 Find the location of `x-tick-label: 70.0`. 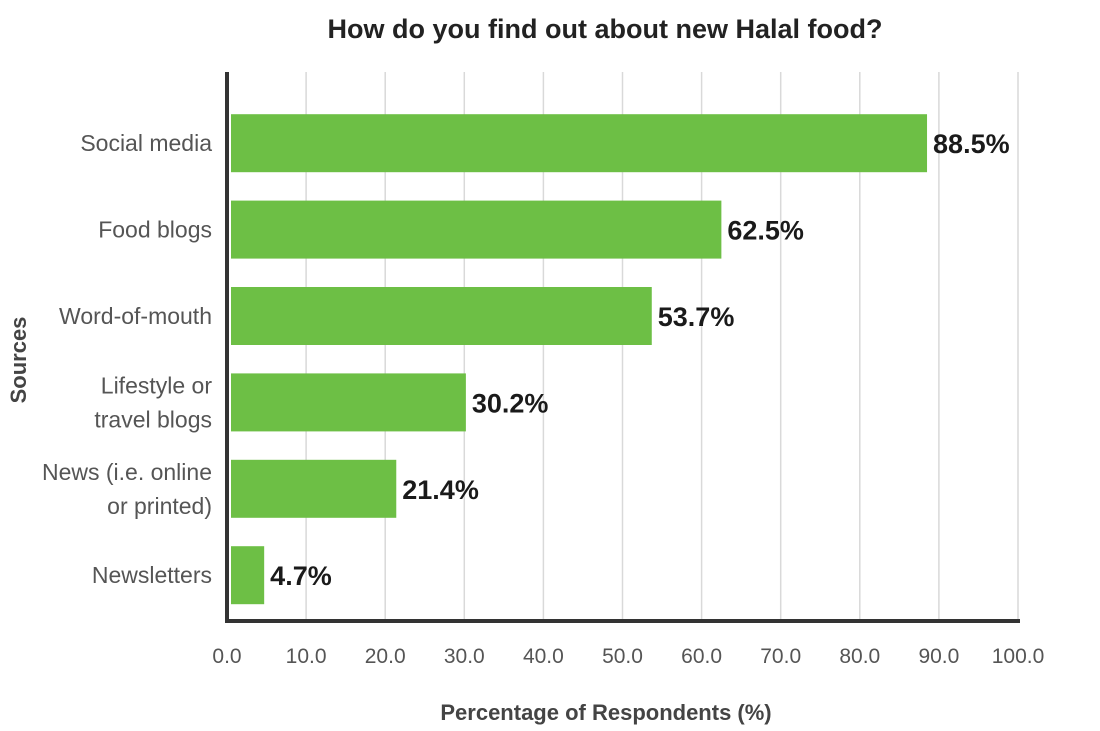

x-tick-label: 70.0 is located at coordinates (780, 656).